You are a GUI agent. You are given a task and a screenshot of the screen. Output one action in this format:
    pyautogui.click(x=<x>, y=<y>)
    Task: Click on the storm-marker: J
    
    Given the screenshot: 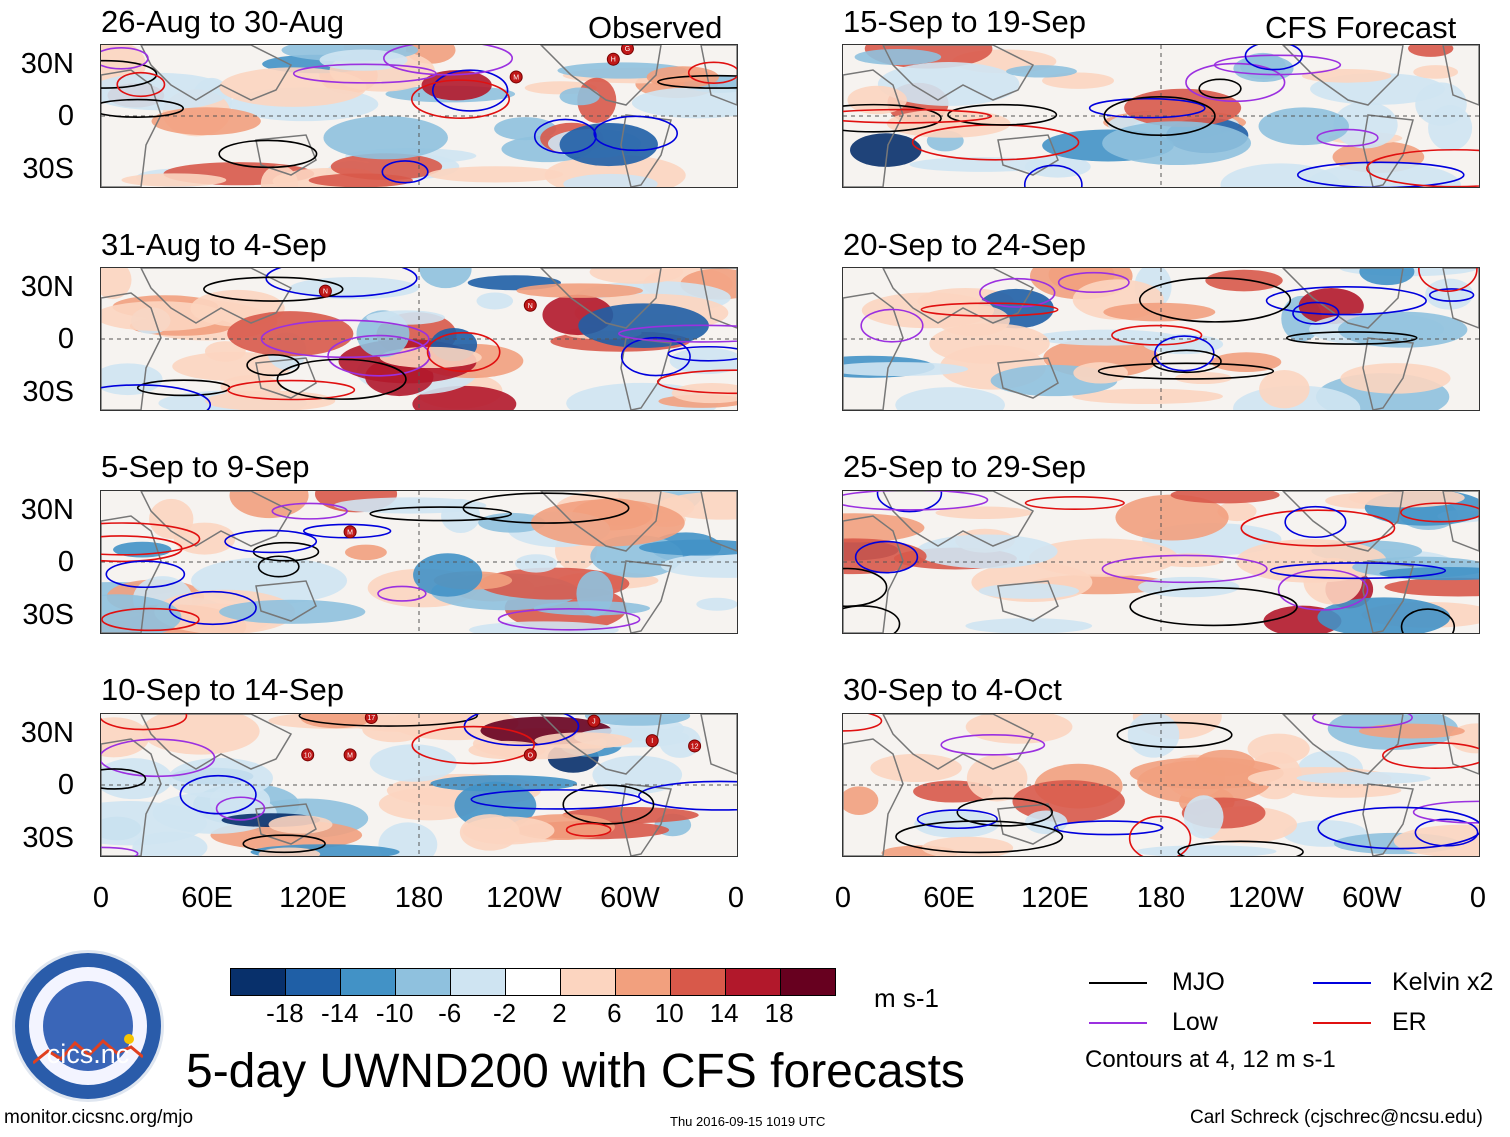 What is the action you would take?
    pyautogui.click(x=594, y=721)
    